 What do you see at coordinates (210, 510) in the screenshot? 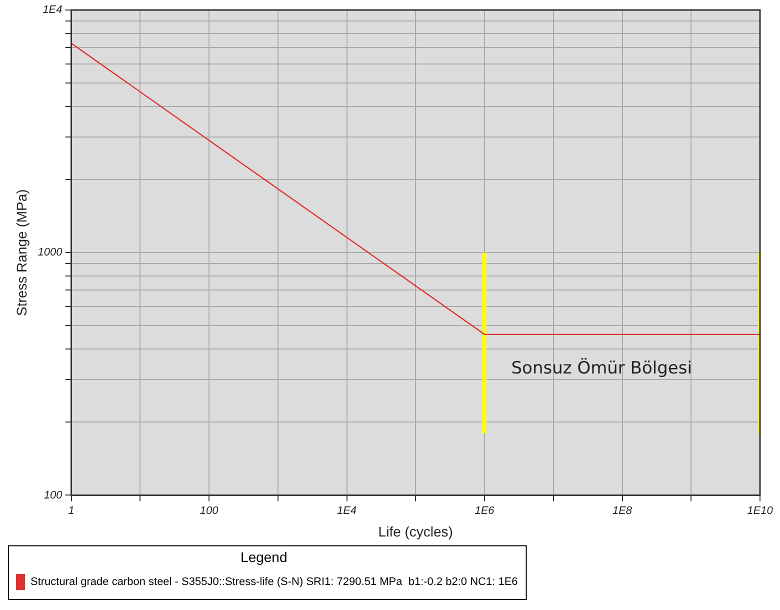
I see `x-tick-label: 100` at bounding box center [210, 510].